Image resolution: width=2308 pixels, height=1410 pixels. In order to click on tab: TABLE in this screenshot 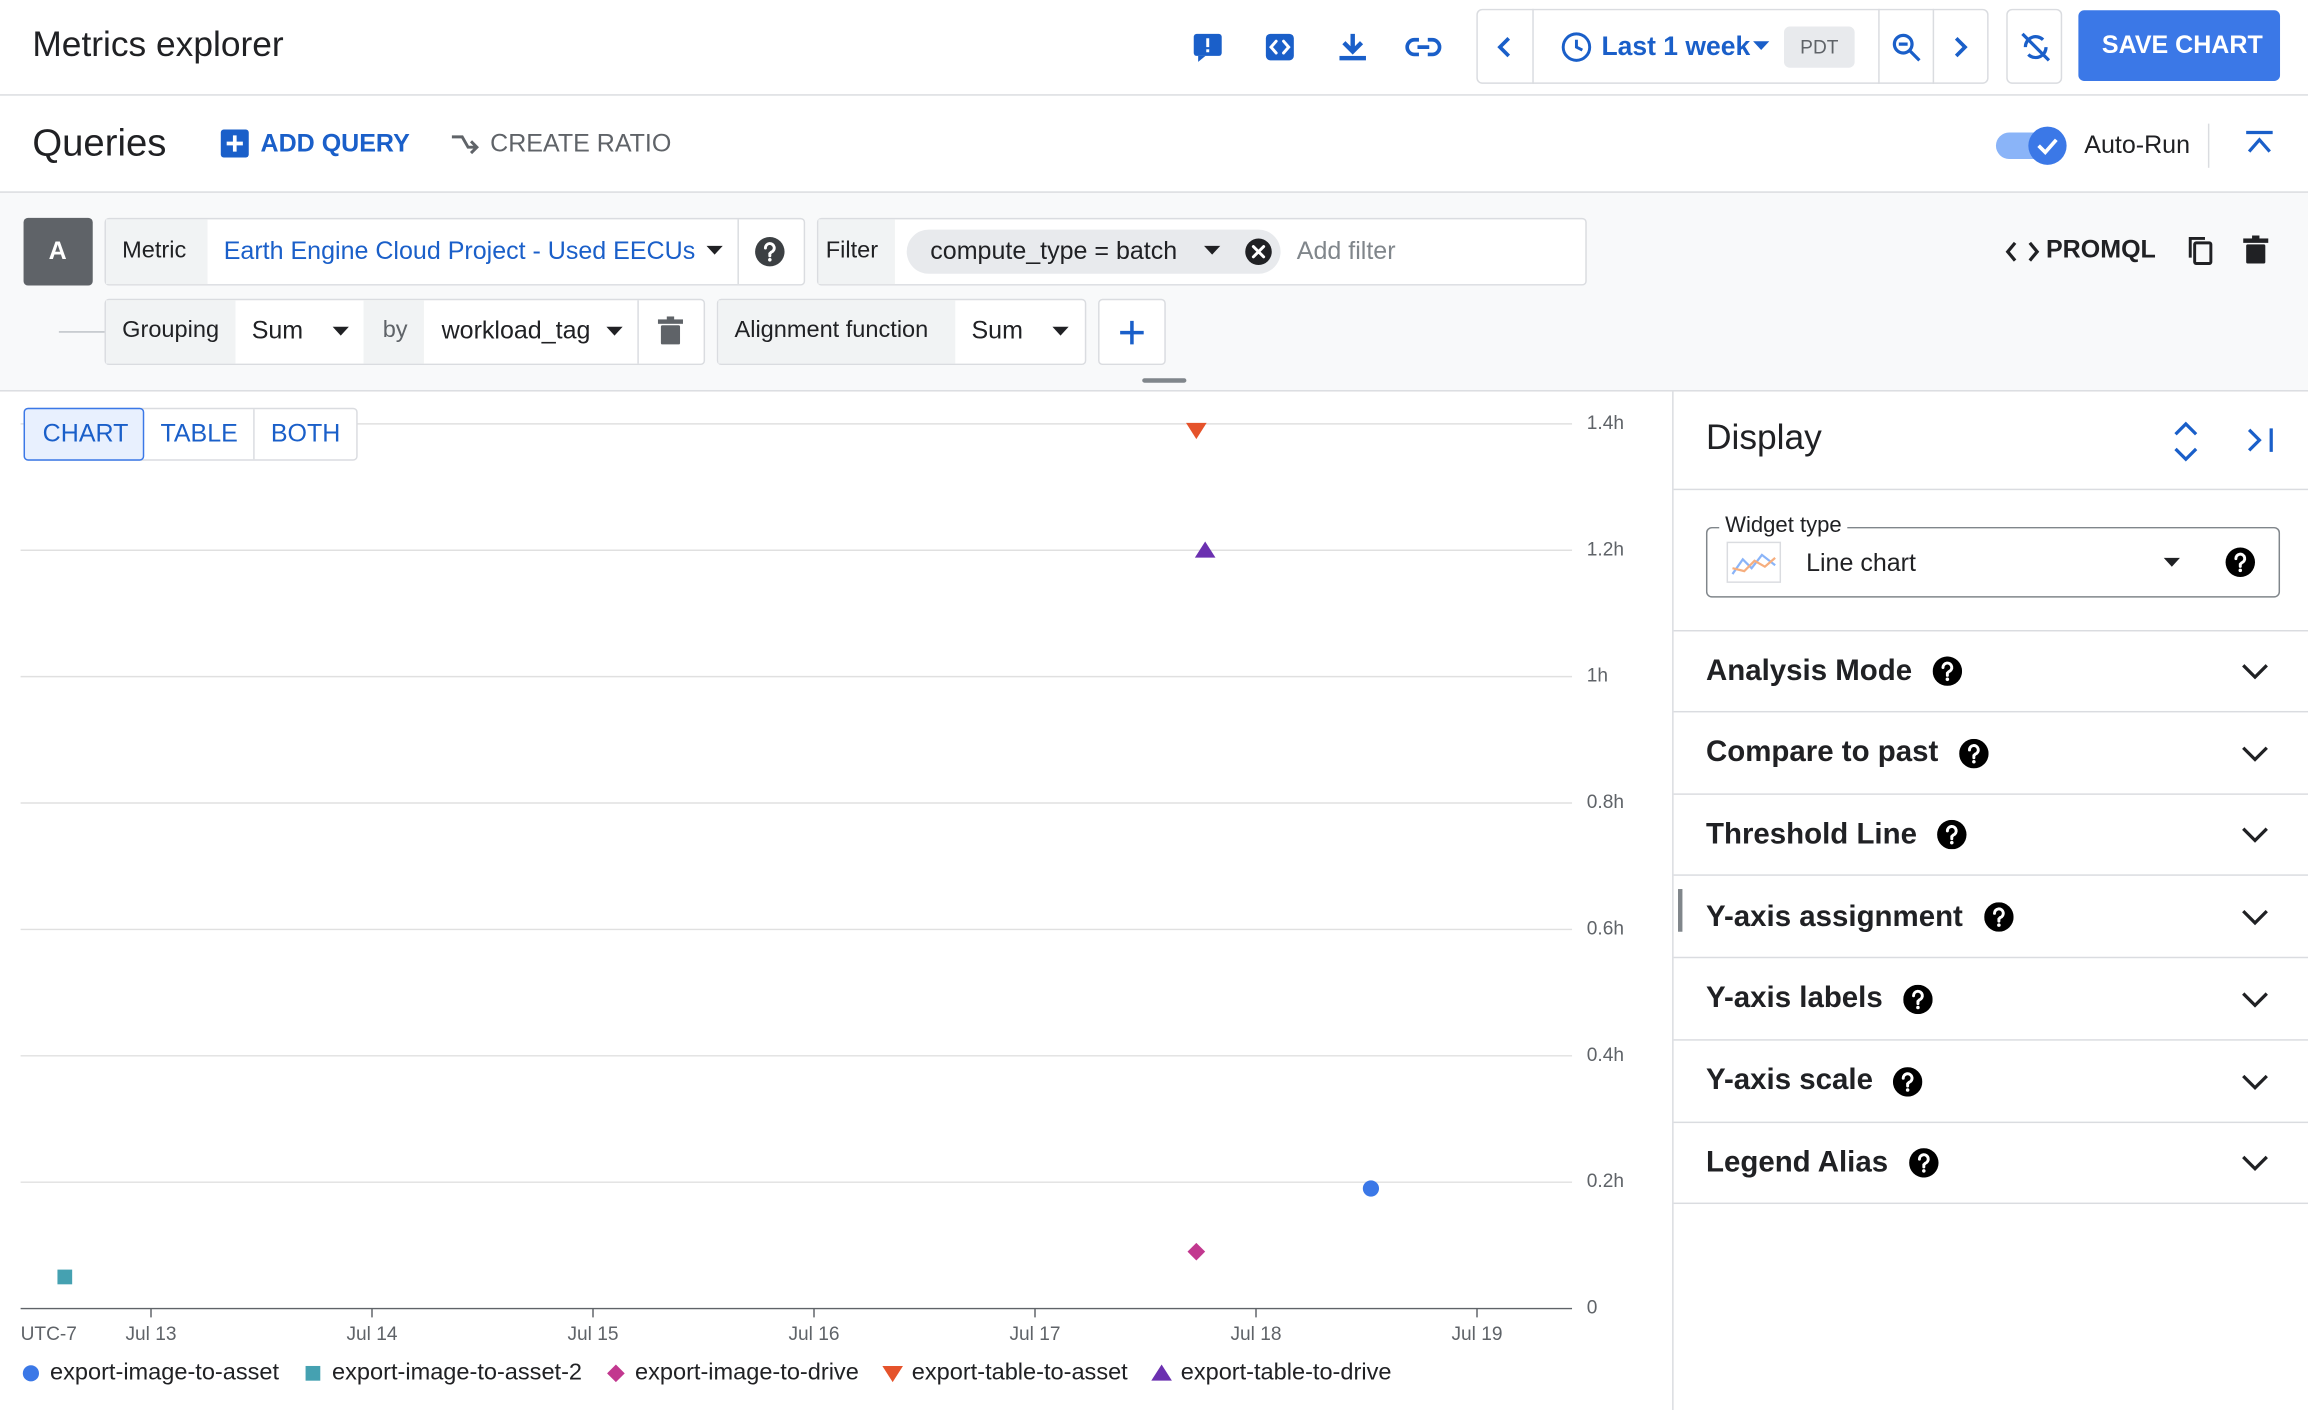, I will do `click(199, 433)`.